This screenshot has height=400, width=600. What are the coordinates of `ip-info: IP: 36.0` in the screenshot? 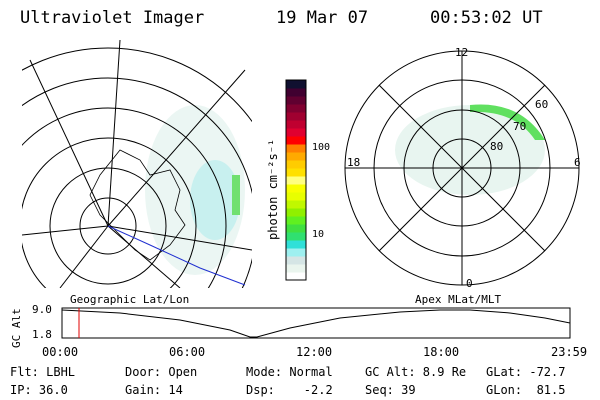 It's located at (39, 390).